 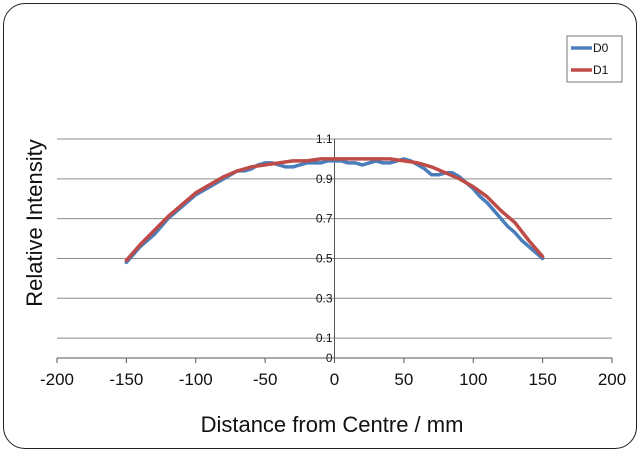 What do you see at coordinates (324, 219) in the screenshot?
I see `y-tick-label: 0.7` at bounding box center [324, 219].